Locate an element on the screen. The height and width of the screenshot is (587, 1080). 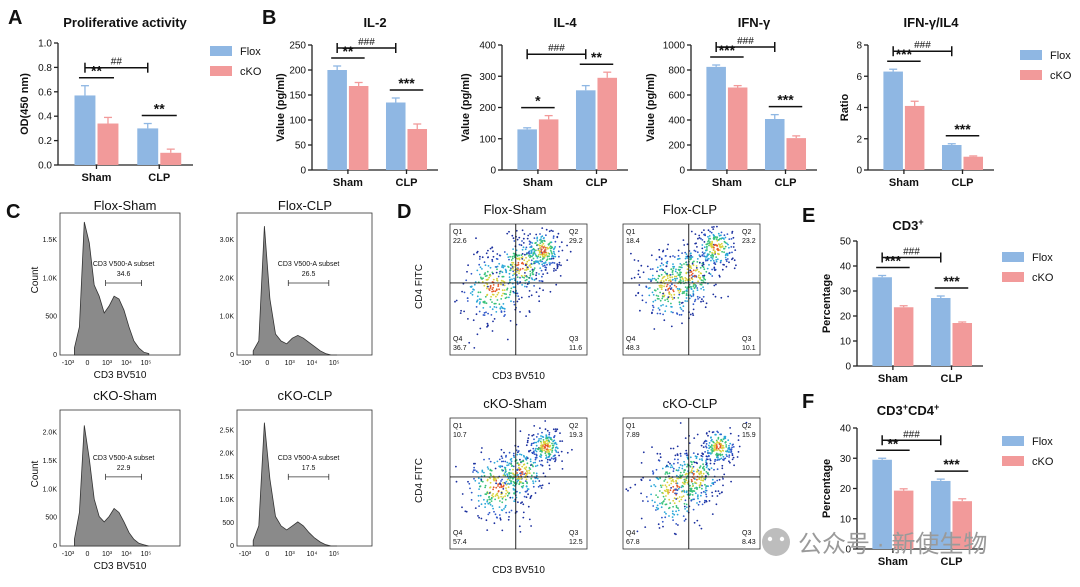
scatter-frame is located at coordinates (691, 483).